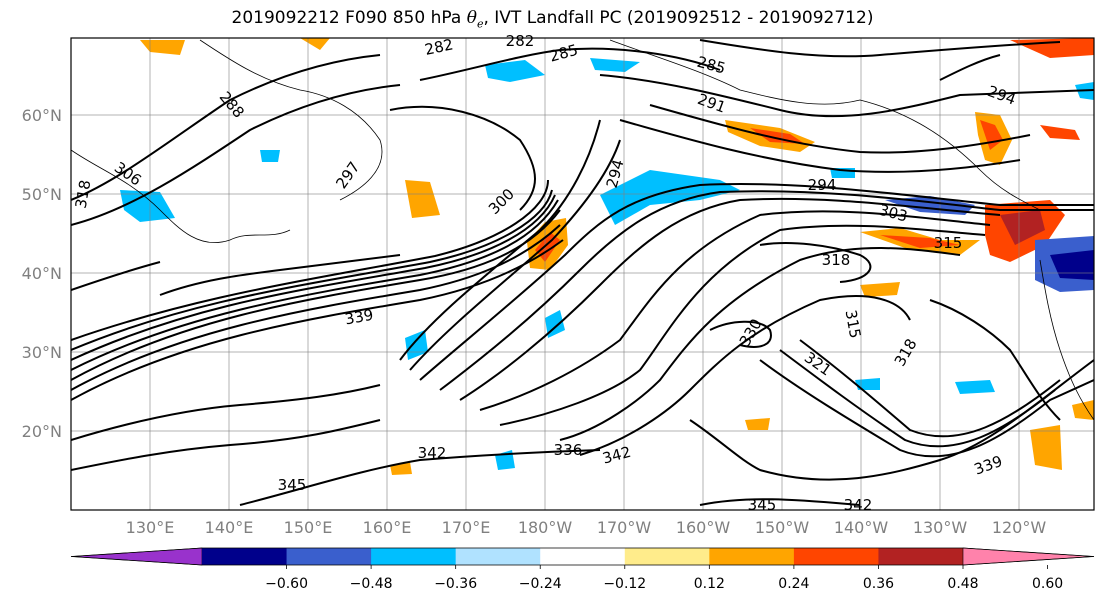  What do you see at coordinates (181, 196) in the screenshot?
I see `coastline-asia` at bounding box center [181, 196].